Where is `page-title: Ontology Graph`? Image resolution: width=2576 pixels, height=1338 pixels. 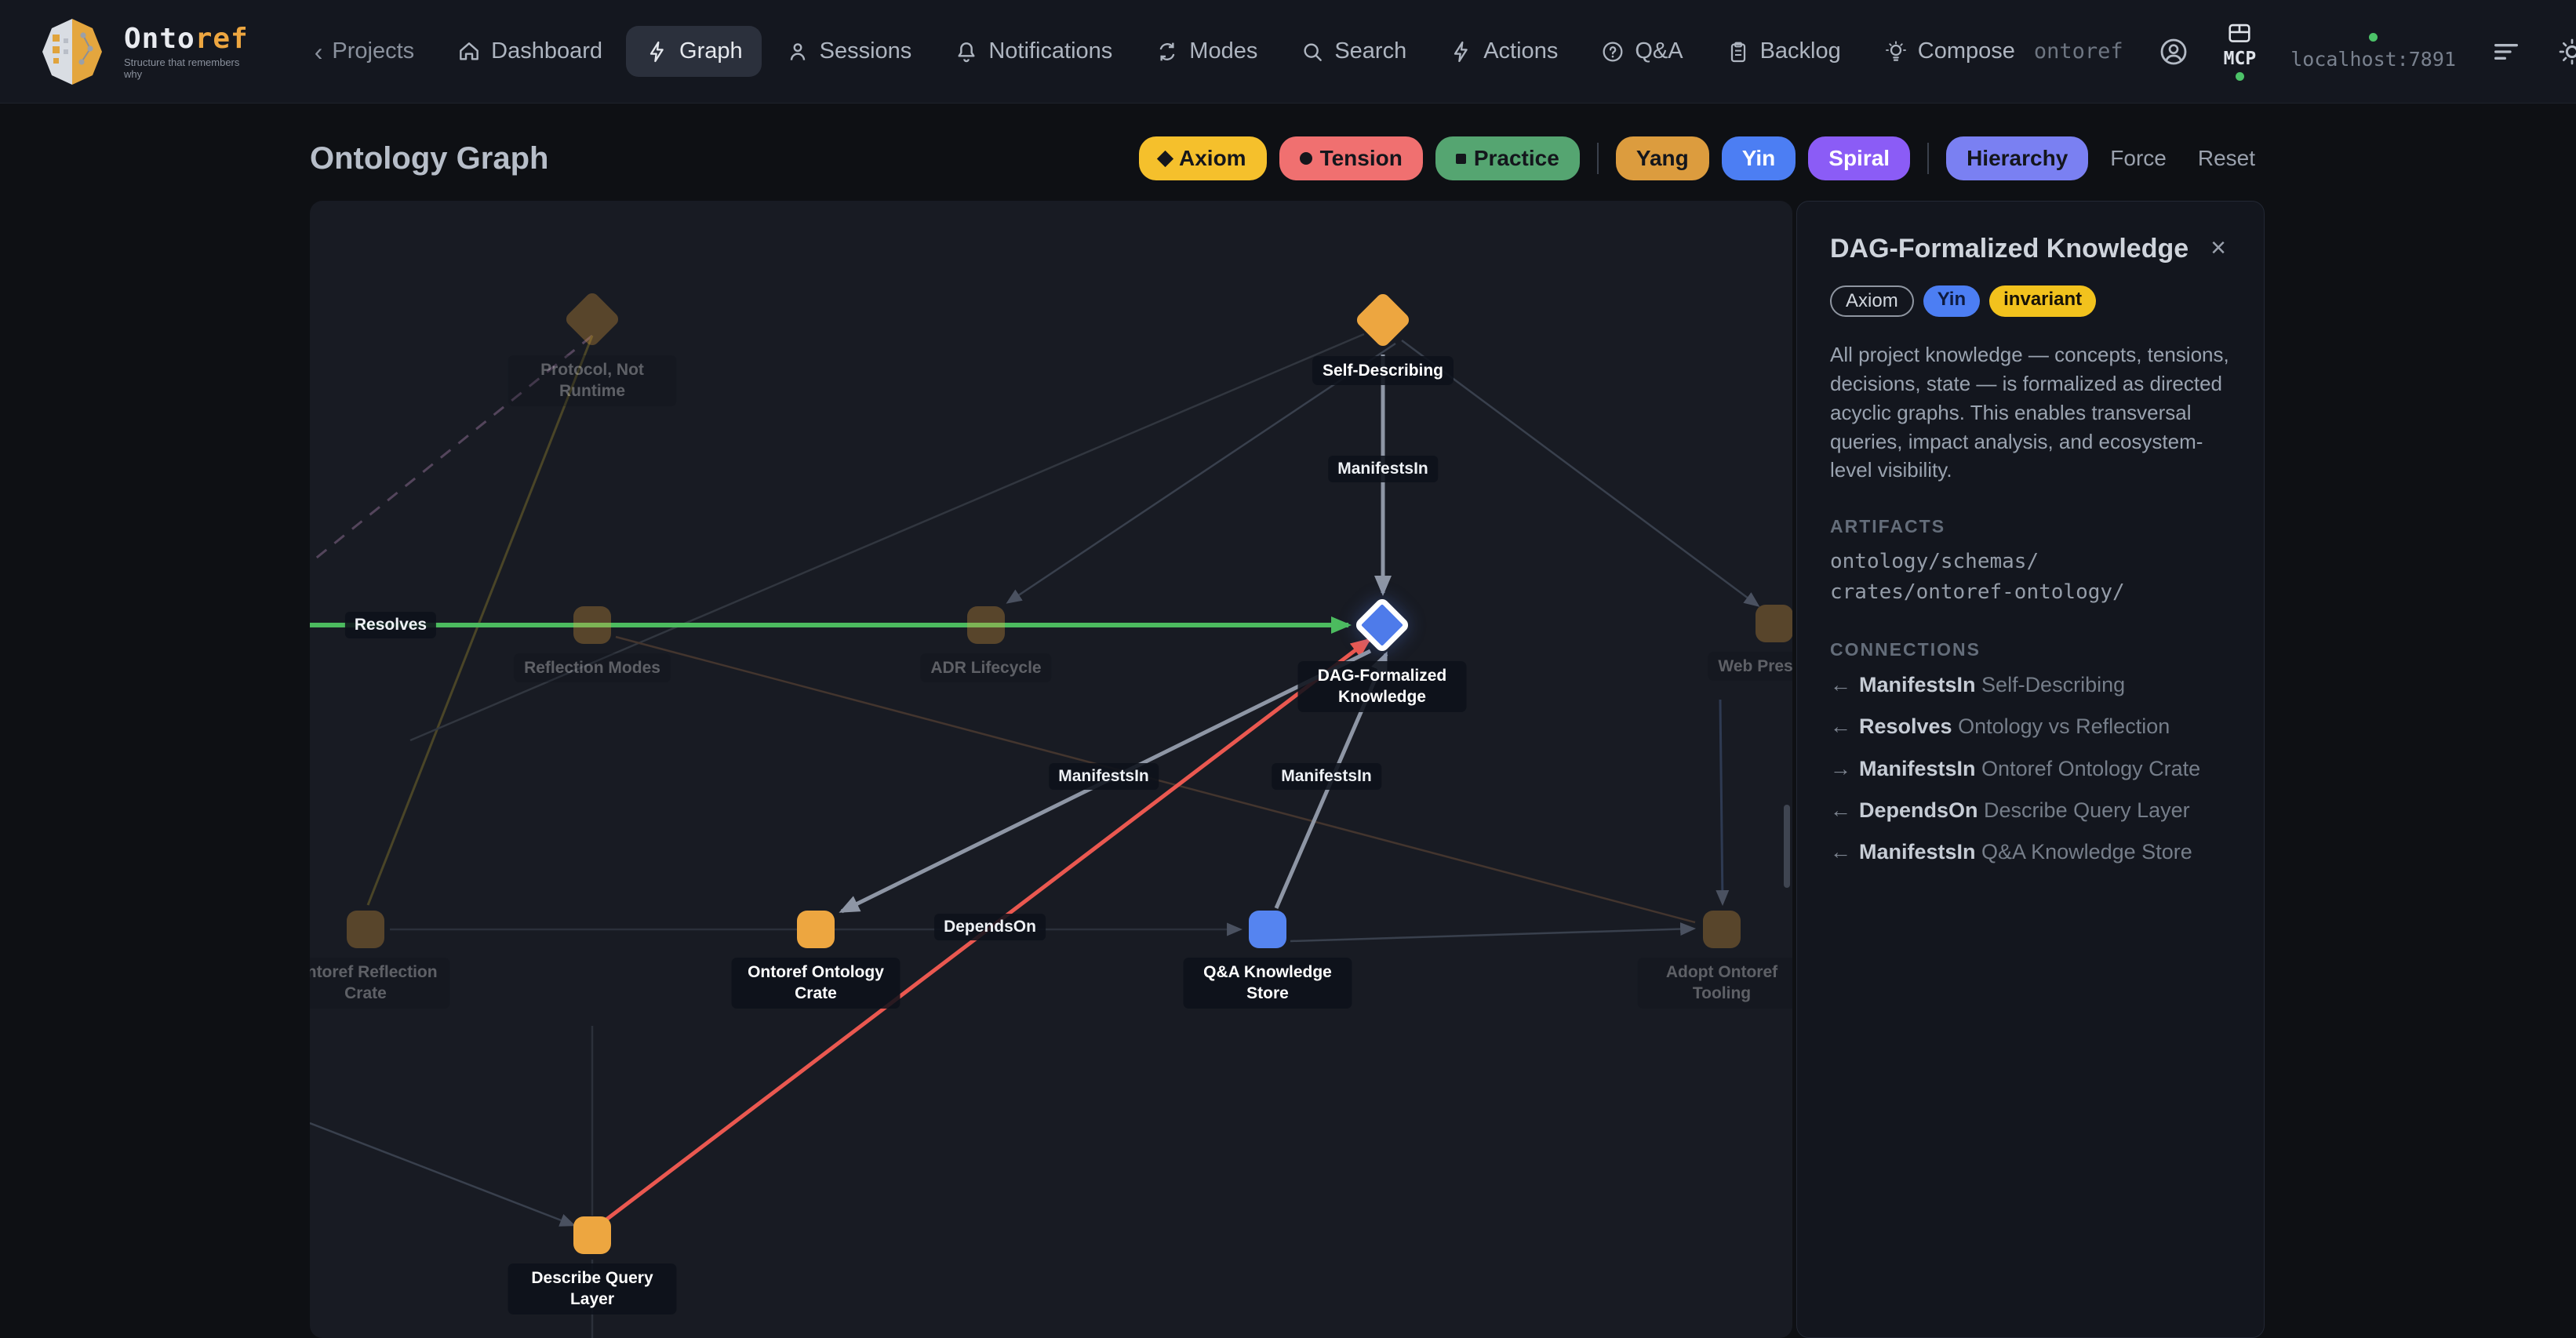 page-title: Ontology Graph is located at coordinates (429, 158).